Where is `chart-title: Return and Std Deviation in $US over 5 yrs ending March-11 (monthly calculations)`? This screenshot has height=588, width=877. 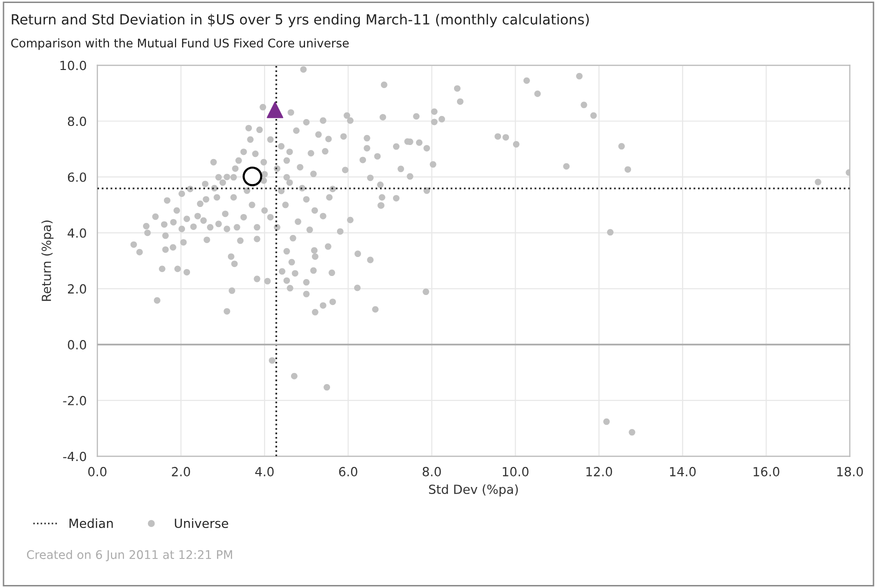 chart-title: Return and Std Deviation in $US over 5 yrs ending March-11 (monthly calculations) is located at coordinates (300, 21).